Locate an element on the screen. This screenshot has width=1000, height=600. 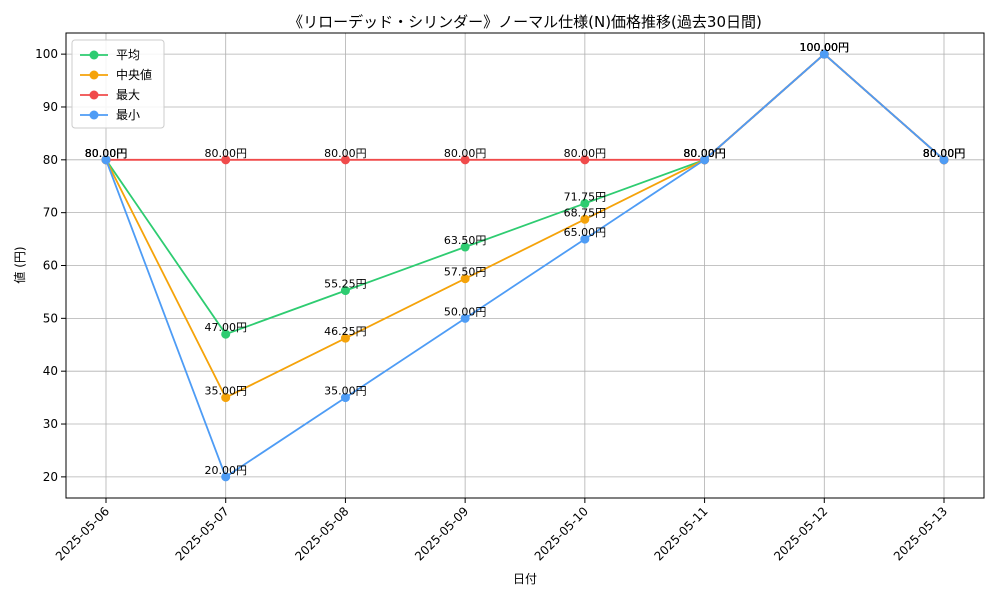
legend-entry-label: 最大 is located at coordinates (128, 95).